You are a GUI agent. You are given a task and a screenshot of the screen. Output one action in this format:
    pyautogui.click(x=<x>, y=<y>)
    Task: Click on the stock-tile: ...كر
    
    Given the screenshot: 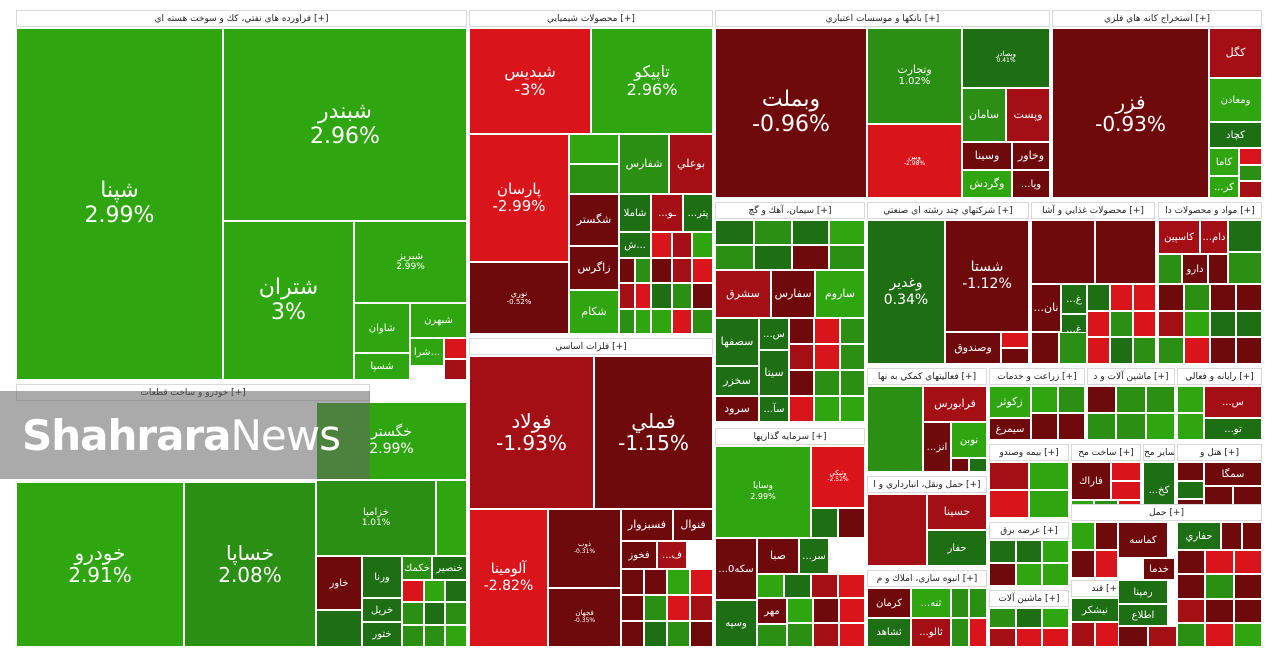 What is the action you would take?
    pyautogui.click(x=1224, y=187)
    